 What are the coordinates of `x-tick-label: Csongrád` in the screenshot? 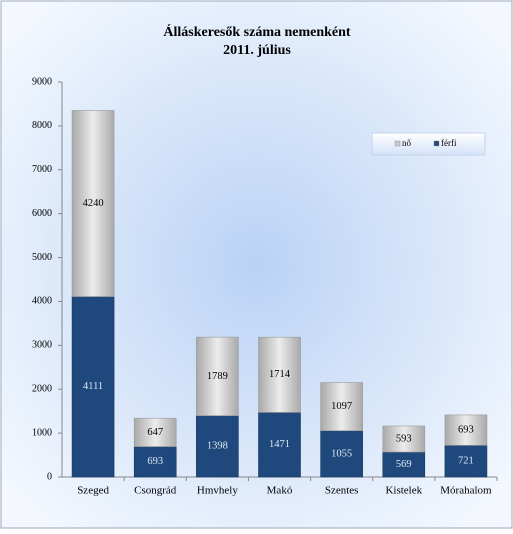 It's located at (155, 491).